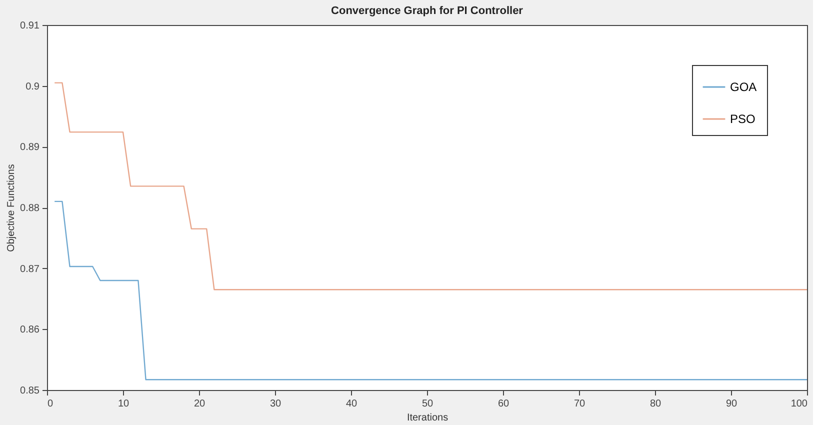 The height and width of the screenshot is (425, 831). Describe the element at coordinates (732, 404) in the screenshot. I see `x-tick-label: 90` at that location.